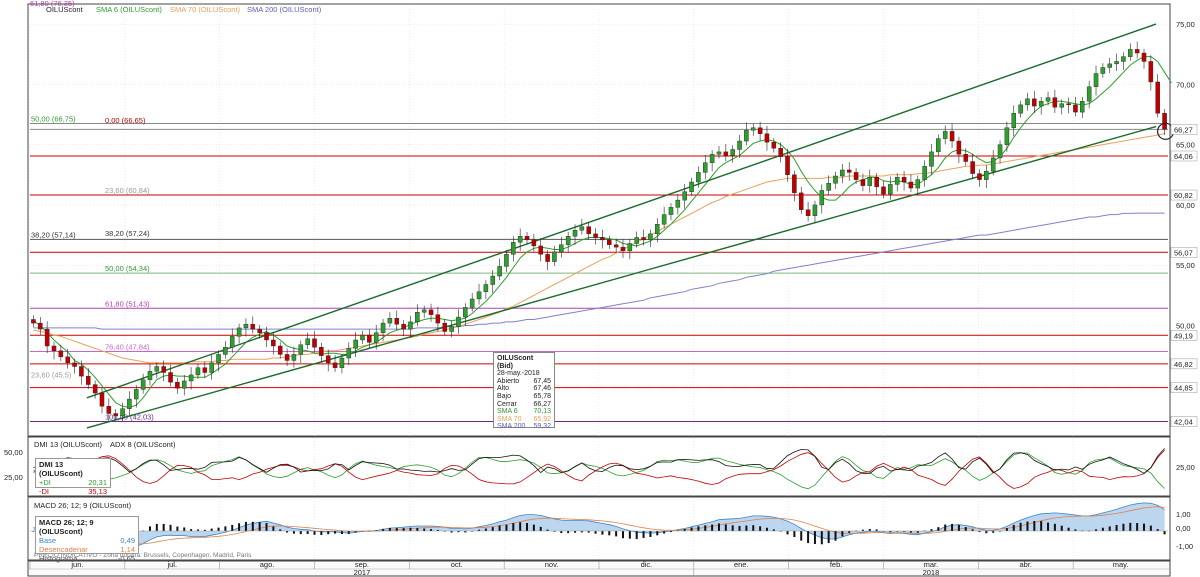 The height and width of the screenshot is (577, 1200). Describe the element at coordinates (362, 572) in the screenshot. I see `year-label: 2017` at that location.